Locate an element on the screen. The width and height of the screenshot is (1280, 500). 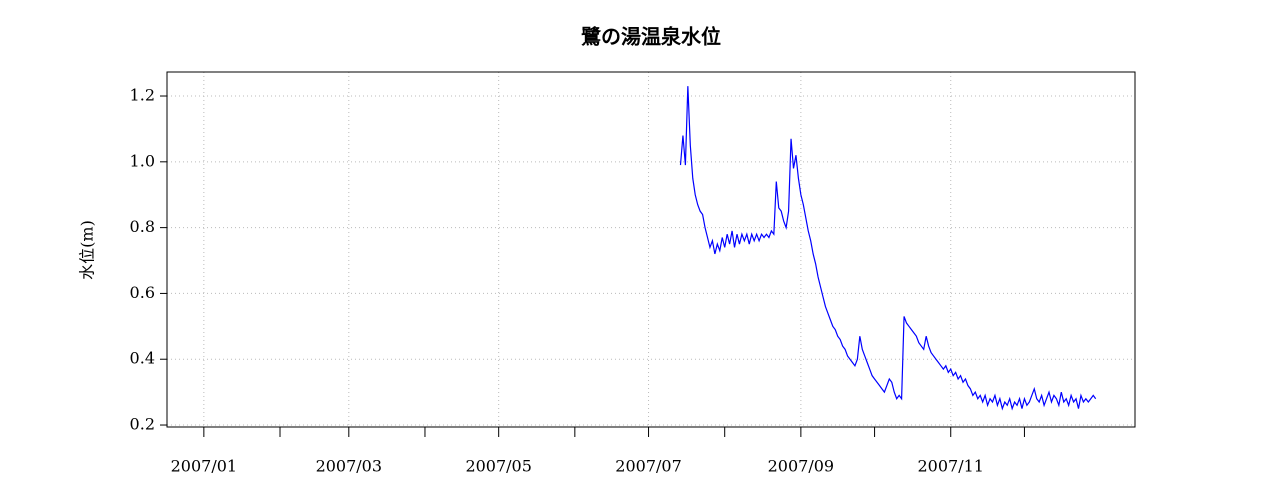
x-tick-label: 2007/07 is located at coordinates (648, 466).